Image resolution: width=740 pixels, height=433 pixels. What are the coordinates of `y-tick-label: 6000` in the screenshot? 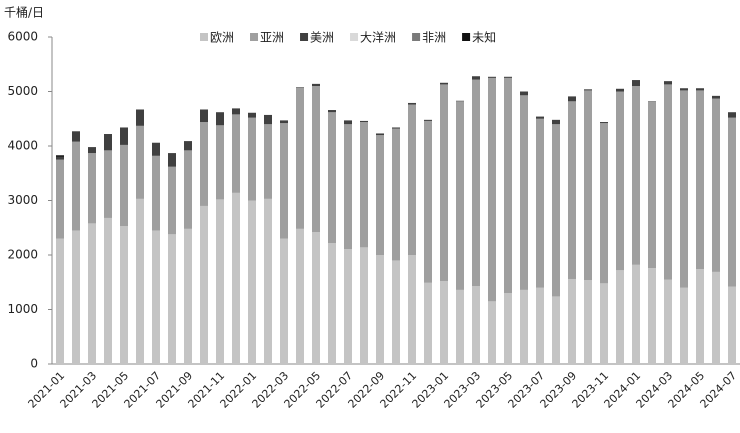 It's located at (22, 37).